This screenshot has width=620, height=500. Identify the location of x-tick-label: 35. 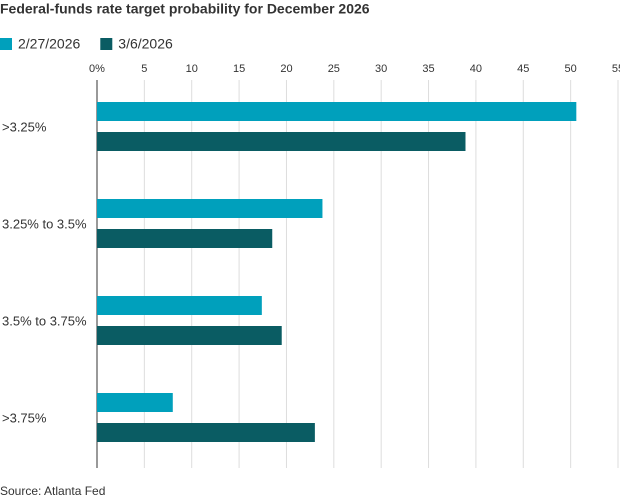
(428, 69).